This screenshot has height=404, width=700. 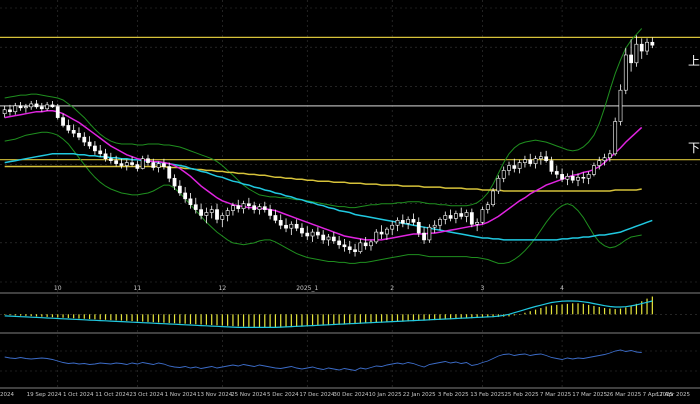 What do you see at coordinates (112, 395) in the screenshot?
I see `date-axis-label: 11 Oct 2024` at bounding box center [112, 395].